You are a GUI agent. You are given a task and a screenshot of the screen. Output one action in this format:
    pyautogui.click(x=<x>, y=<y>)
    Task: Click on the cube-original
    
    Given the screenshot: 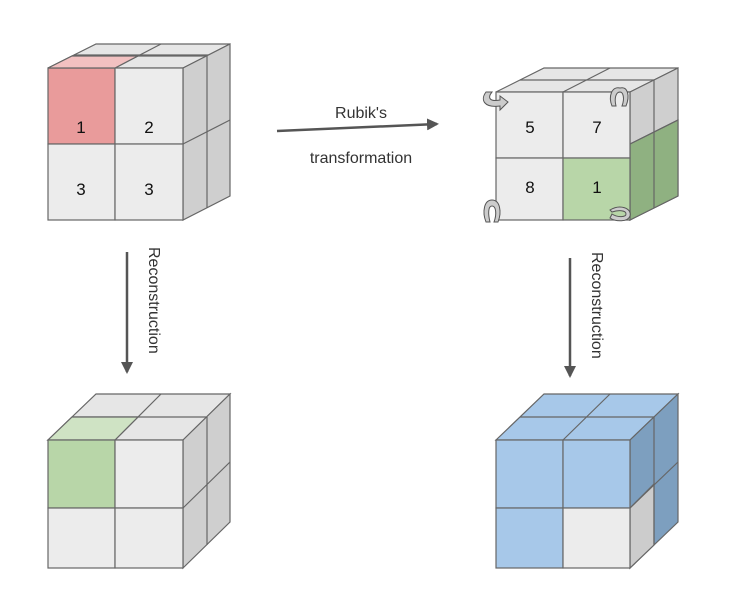 What is the action you would take?
    pyautogui.click(x=139, y=132)
    